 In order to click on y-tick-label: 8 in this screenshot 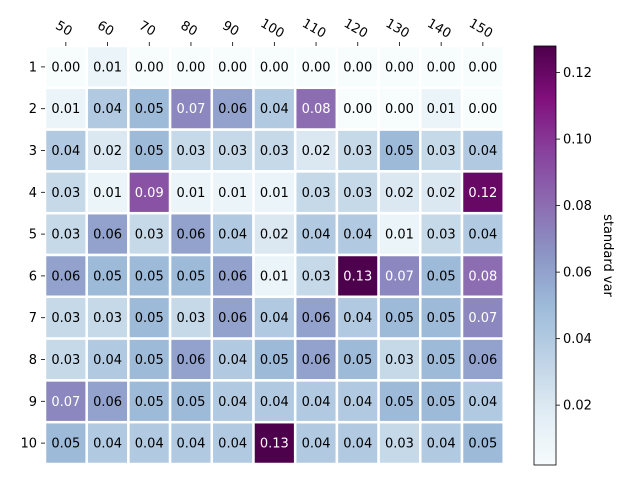, I will do `click(33, 360)`.